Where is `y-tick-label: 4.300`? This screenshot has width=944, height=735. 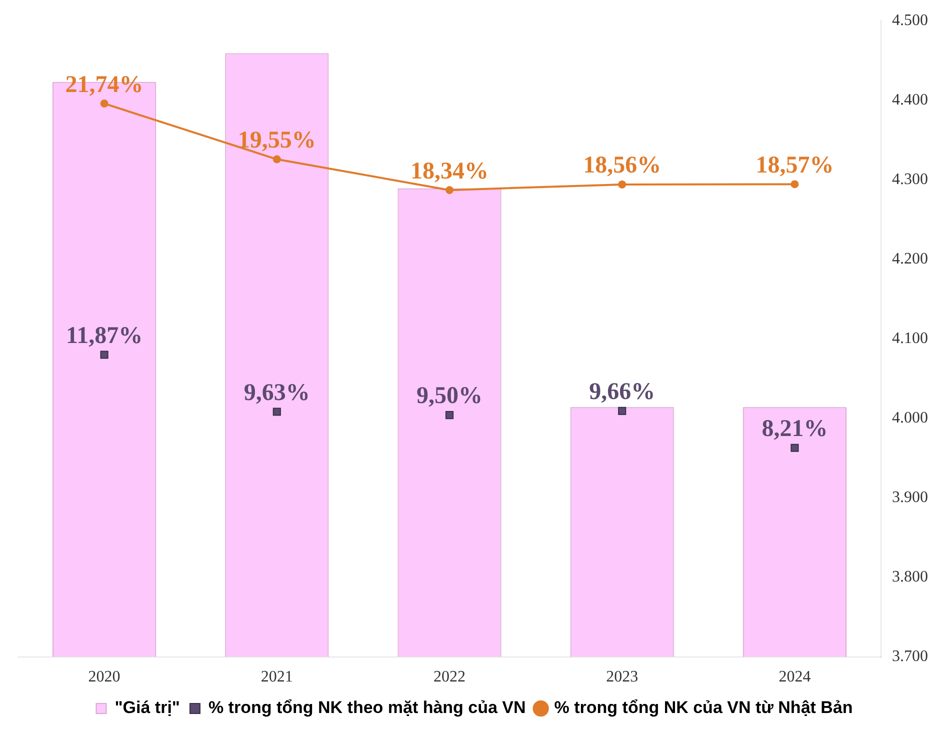 y-tick-label: 4.300 is located at coordinates (910, 179).